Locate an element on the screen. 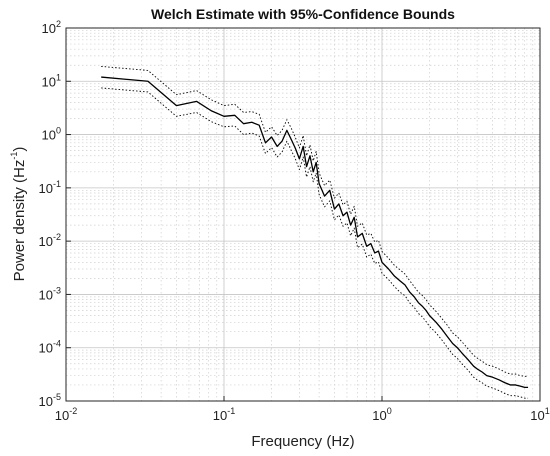  y-tick-exp: -3 is located at coordinates (57, 290).